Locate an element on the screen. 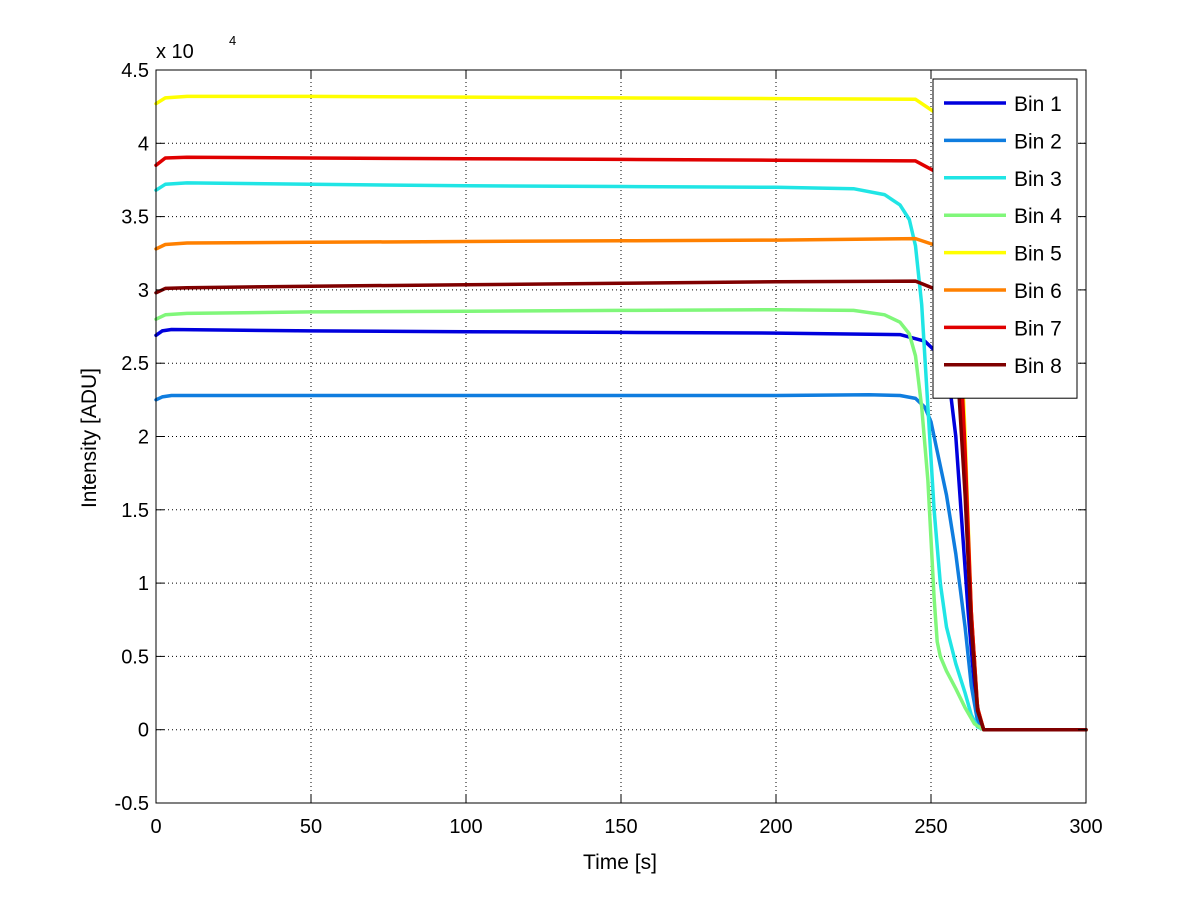 The height and width of the screenshot is (901, 1200). legend-label: Bin 1 is located at coordinates (1038, 104).